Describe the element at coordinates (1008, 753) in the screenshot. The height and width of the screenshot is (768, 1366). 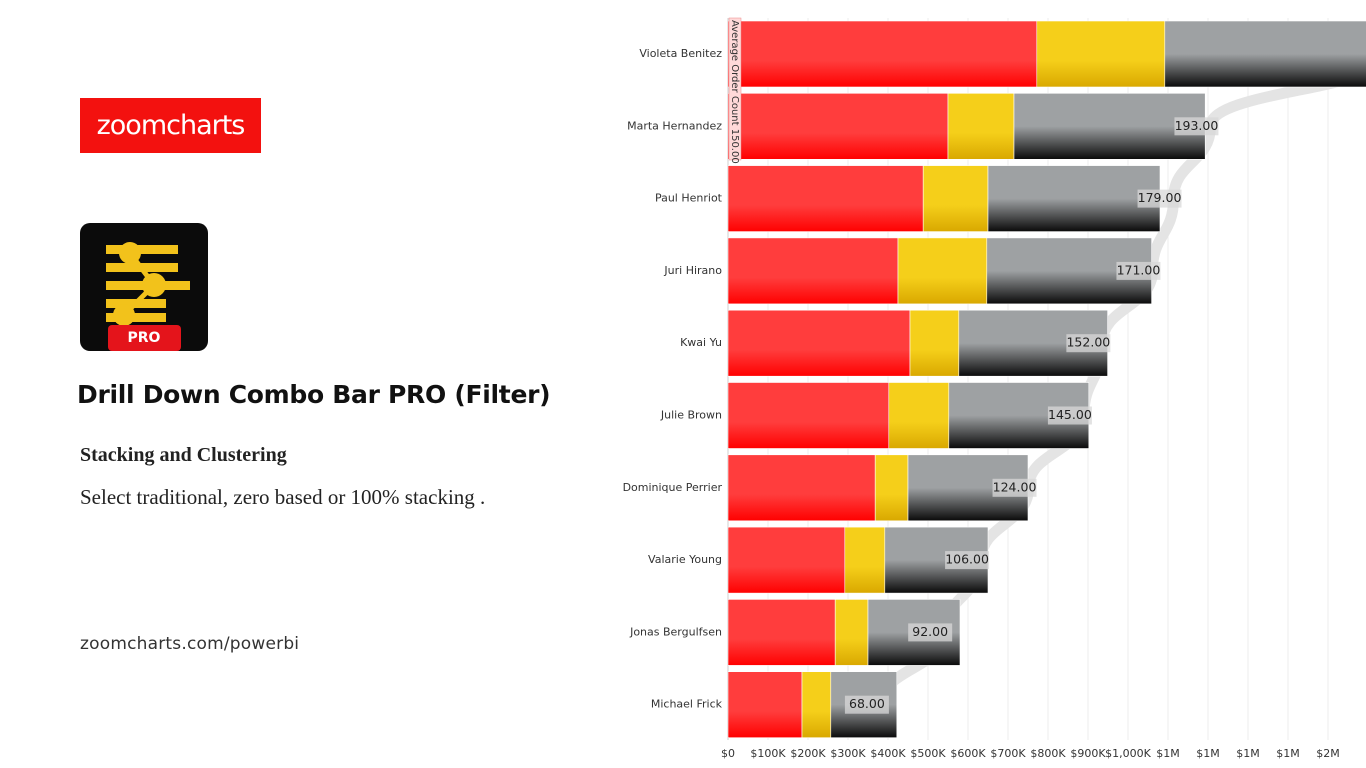
I see `x-tick-label: $700K` at that location.